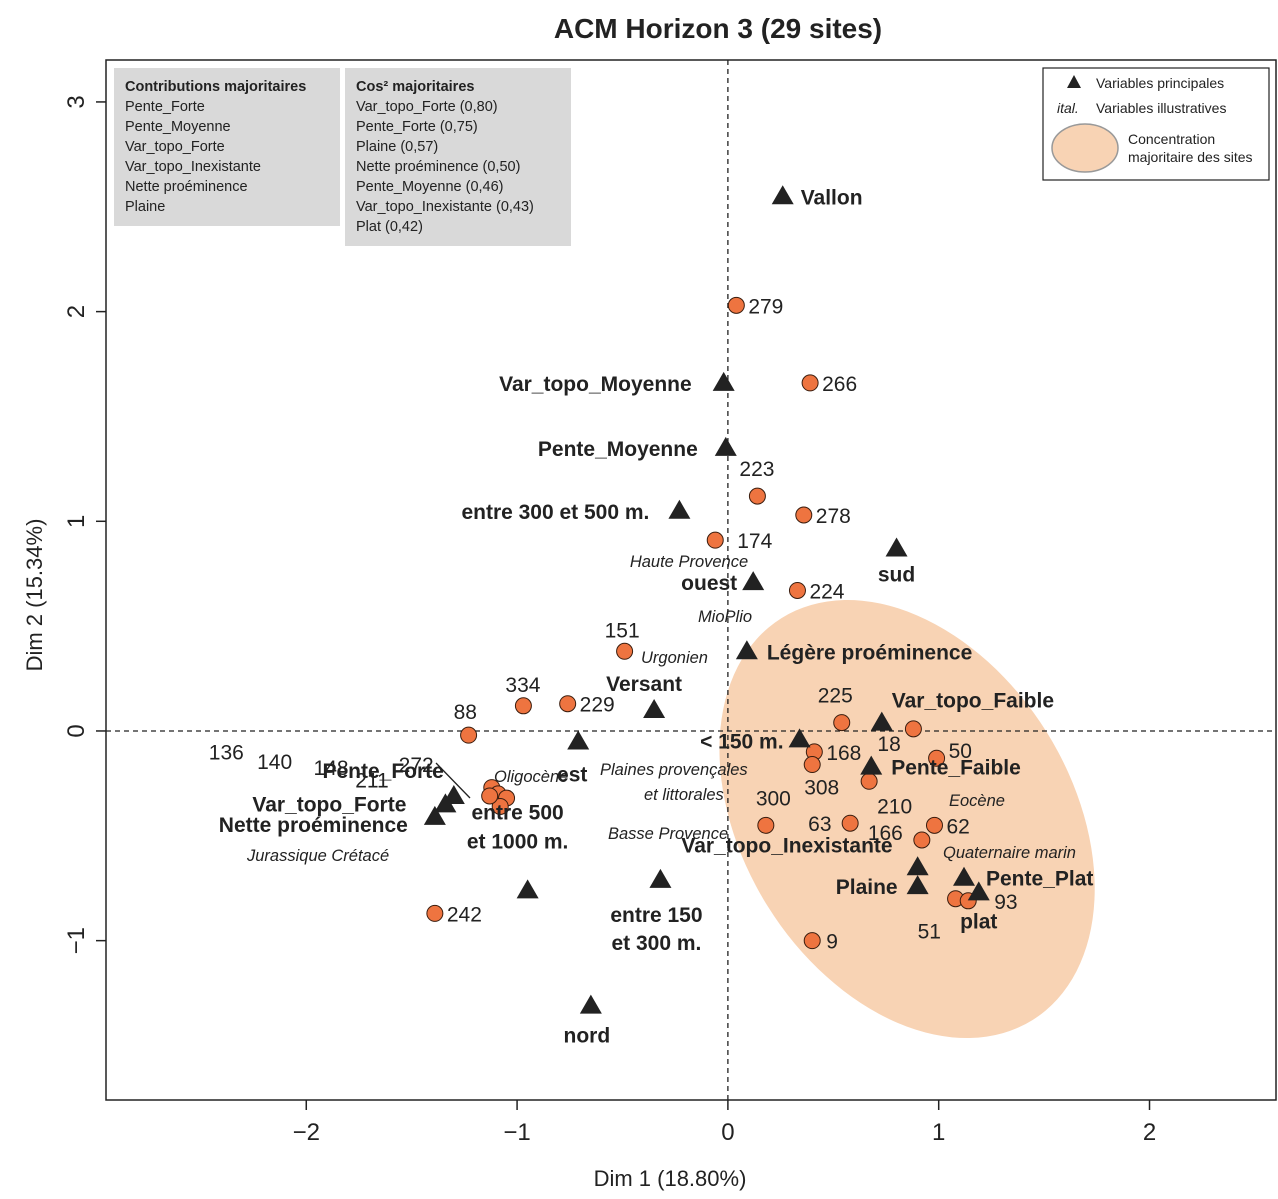 Image resolution: width=1278 pixels, height=1199 pixels. What do you see at coordinates (821, 788) in the screenshot?
I see `site-label: 308` at bounding box center [821, 788].